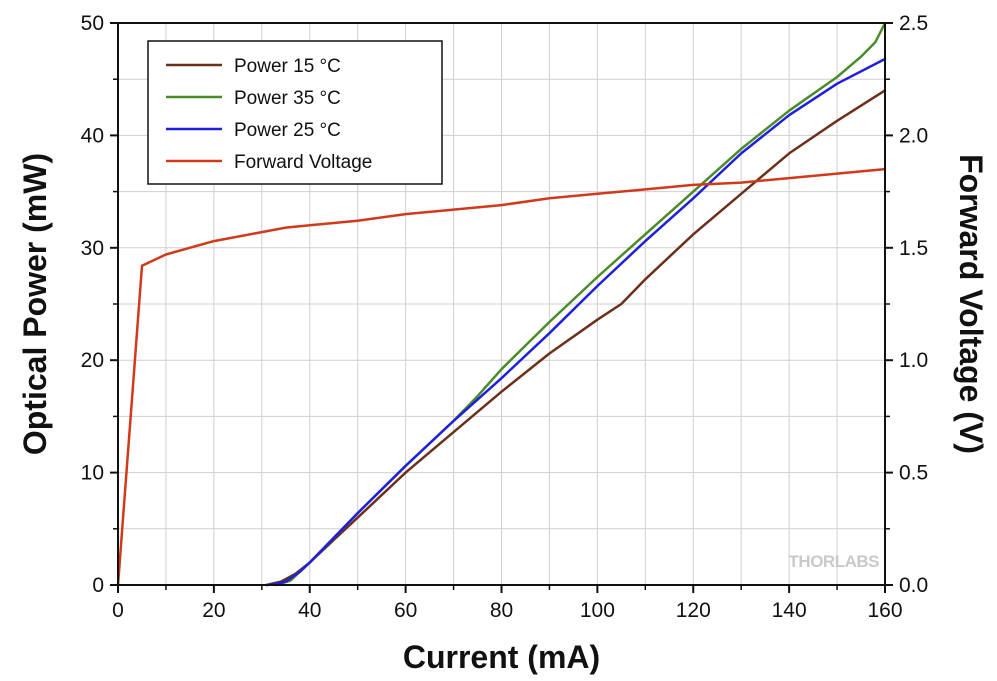  I want to click on y-right-tick-label: 2.5, so click(913, 23).